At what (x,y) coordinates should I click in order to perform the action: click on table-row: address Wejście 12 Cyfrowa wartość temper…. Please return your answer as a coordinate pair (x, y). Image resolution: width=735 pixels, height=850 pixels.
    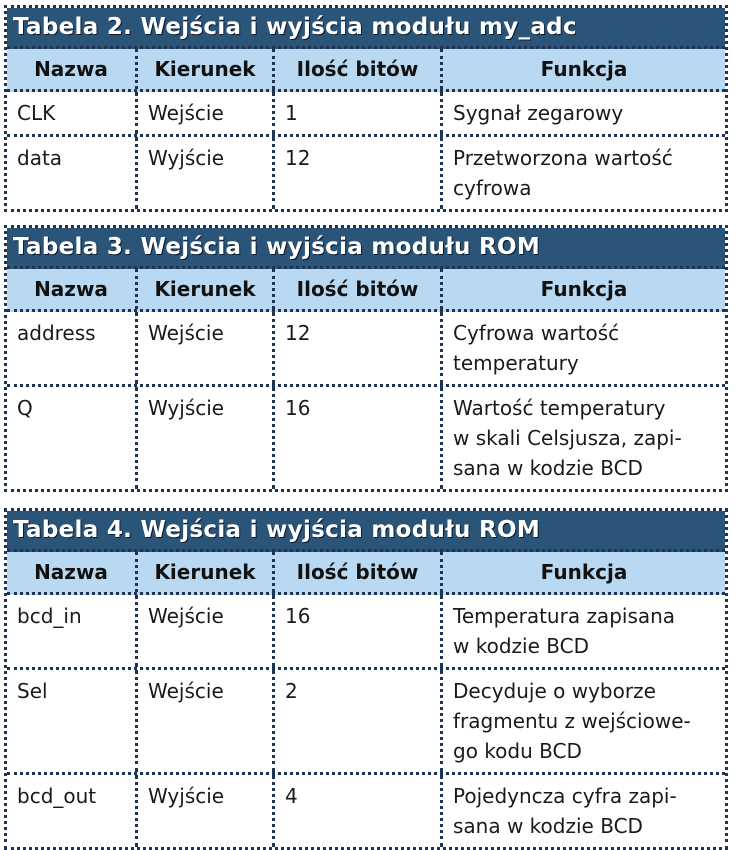
    Looking at the image, I should click on (366, 349).